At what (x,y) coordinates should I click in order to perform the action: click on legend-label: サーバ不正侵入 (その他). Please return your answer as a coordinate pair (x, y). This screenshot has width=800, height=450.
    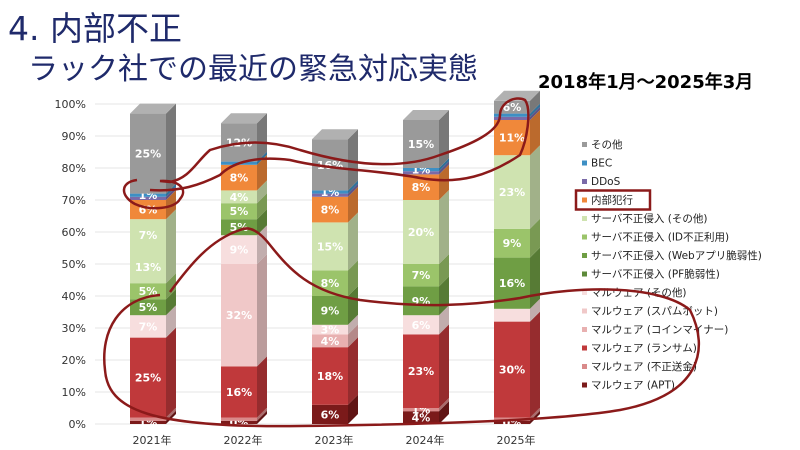
    Looking at the image, I should click on (649, 218).